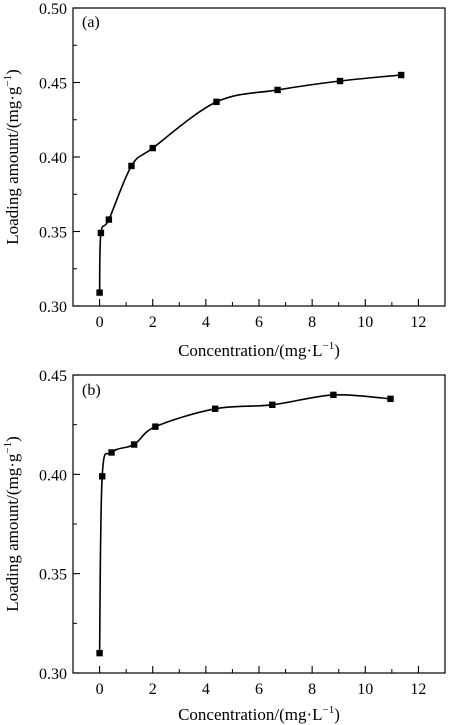 Image resolution: width=450 pixels, height=725 pixels. Describe the element at coordinates (91, 390) in the screenshot. I see `panel-label: (b)` at that location.